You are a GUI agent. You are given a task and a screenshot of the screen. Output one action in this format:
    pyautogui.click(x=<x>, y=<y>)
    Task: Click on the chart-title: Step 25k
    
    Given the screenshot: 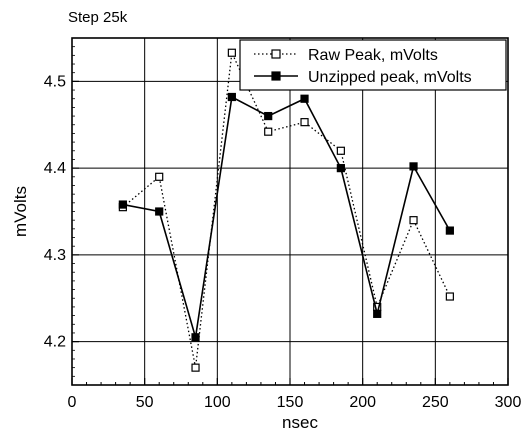 What is the action you would take?
    pyautogui.click(x=98, y=17)
    